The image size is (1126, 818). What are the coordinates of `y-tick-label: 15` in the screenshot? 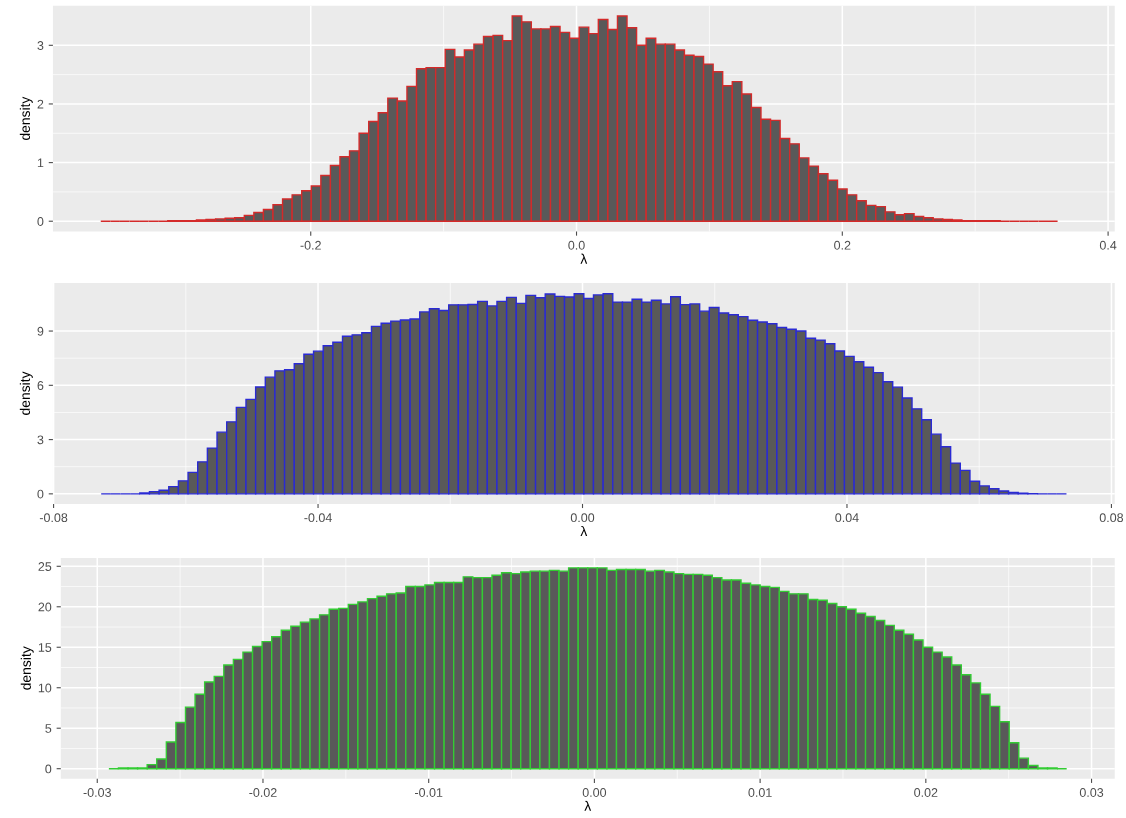 It's located at (45, 647).